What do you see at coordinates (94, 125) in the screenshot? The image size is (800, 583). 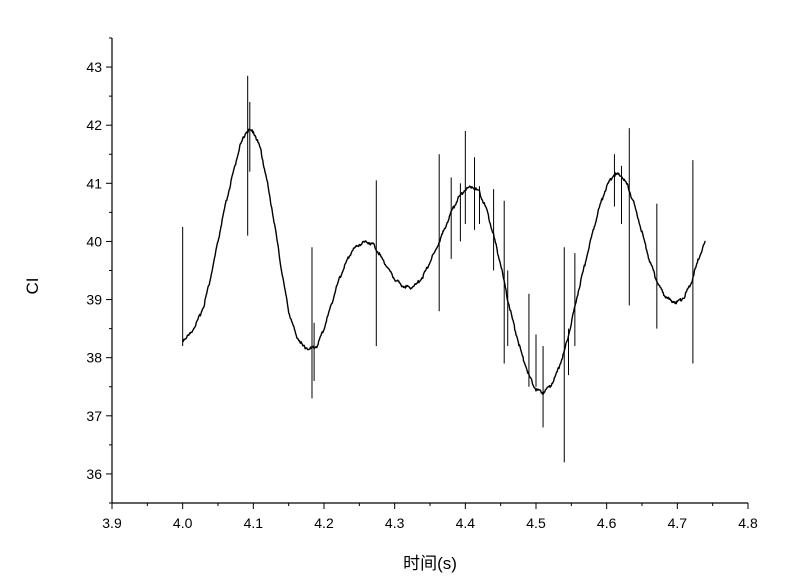 I see `y-tick-label: 42` at bounding box center [94, 125].